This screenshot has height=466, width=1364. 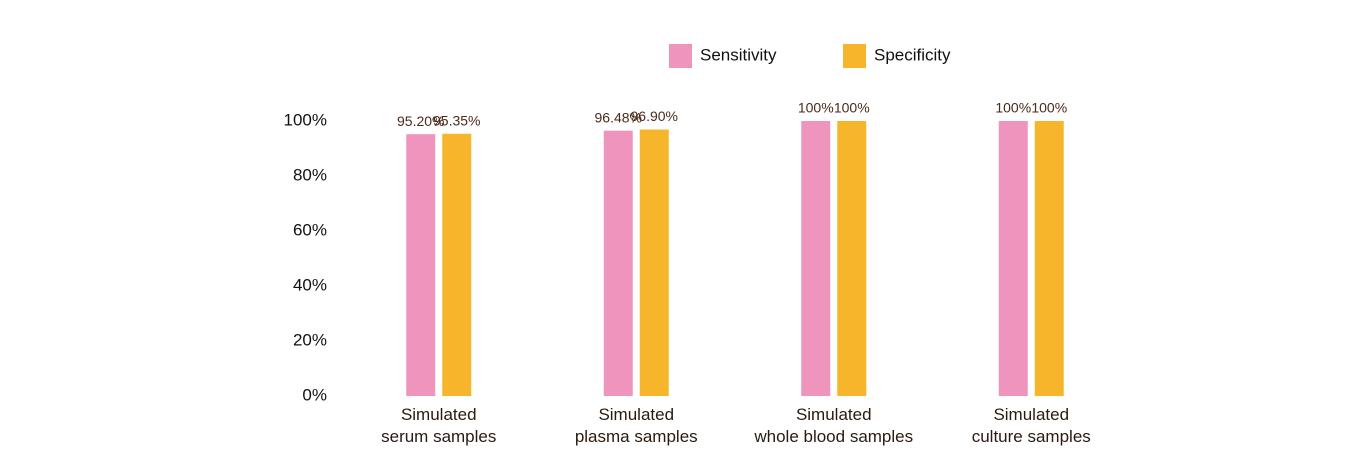 I want to click on y-tick-label: 80%, so click(x=310, y=174).